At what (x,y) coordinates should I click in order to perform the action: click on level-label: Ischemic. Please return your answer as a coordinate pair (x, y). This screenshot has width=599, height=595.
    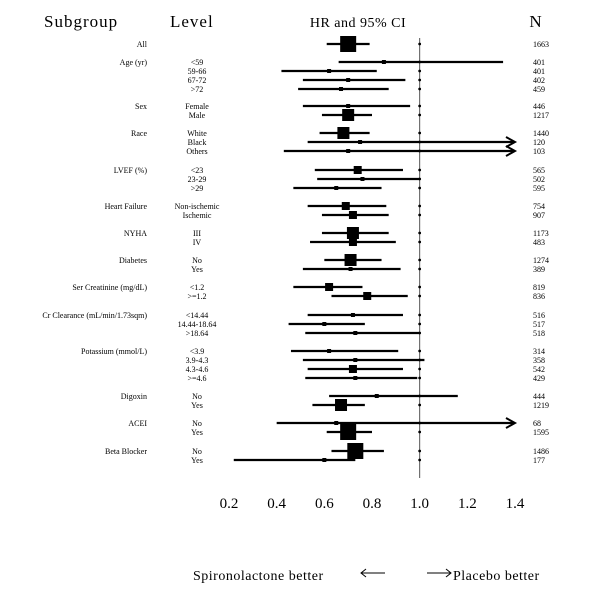
    Looking at the image, I should click on (197, 215).